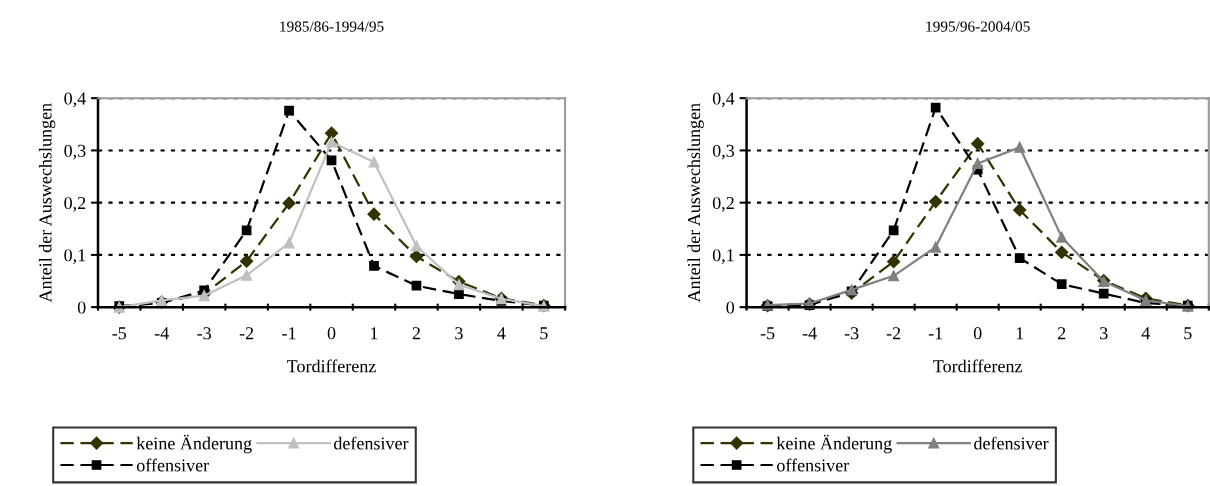 This screenshot has height=486, width=1210. What do you see at coordinates (978, 26) in the screenshot?
I see `chart-title: 1995/96-2004/05` at bounding box center [978, 26].